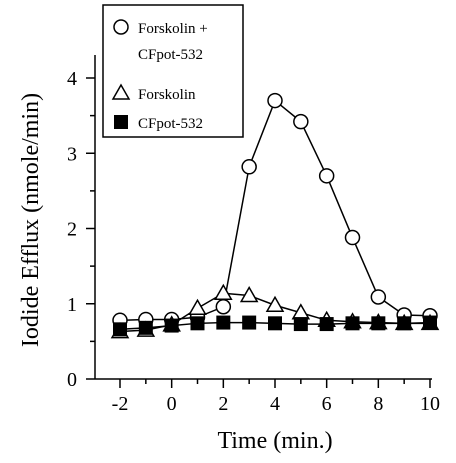  Describe the element at coordinates (72, 380) in the screenshot. I see `y-tick-label: 0` at that location.